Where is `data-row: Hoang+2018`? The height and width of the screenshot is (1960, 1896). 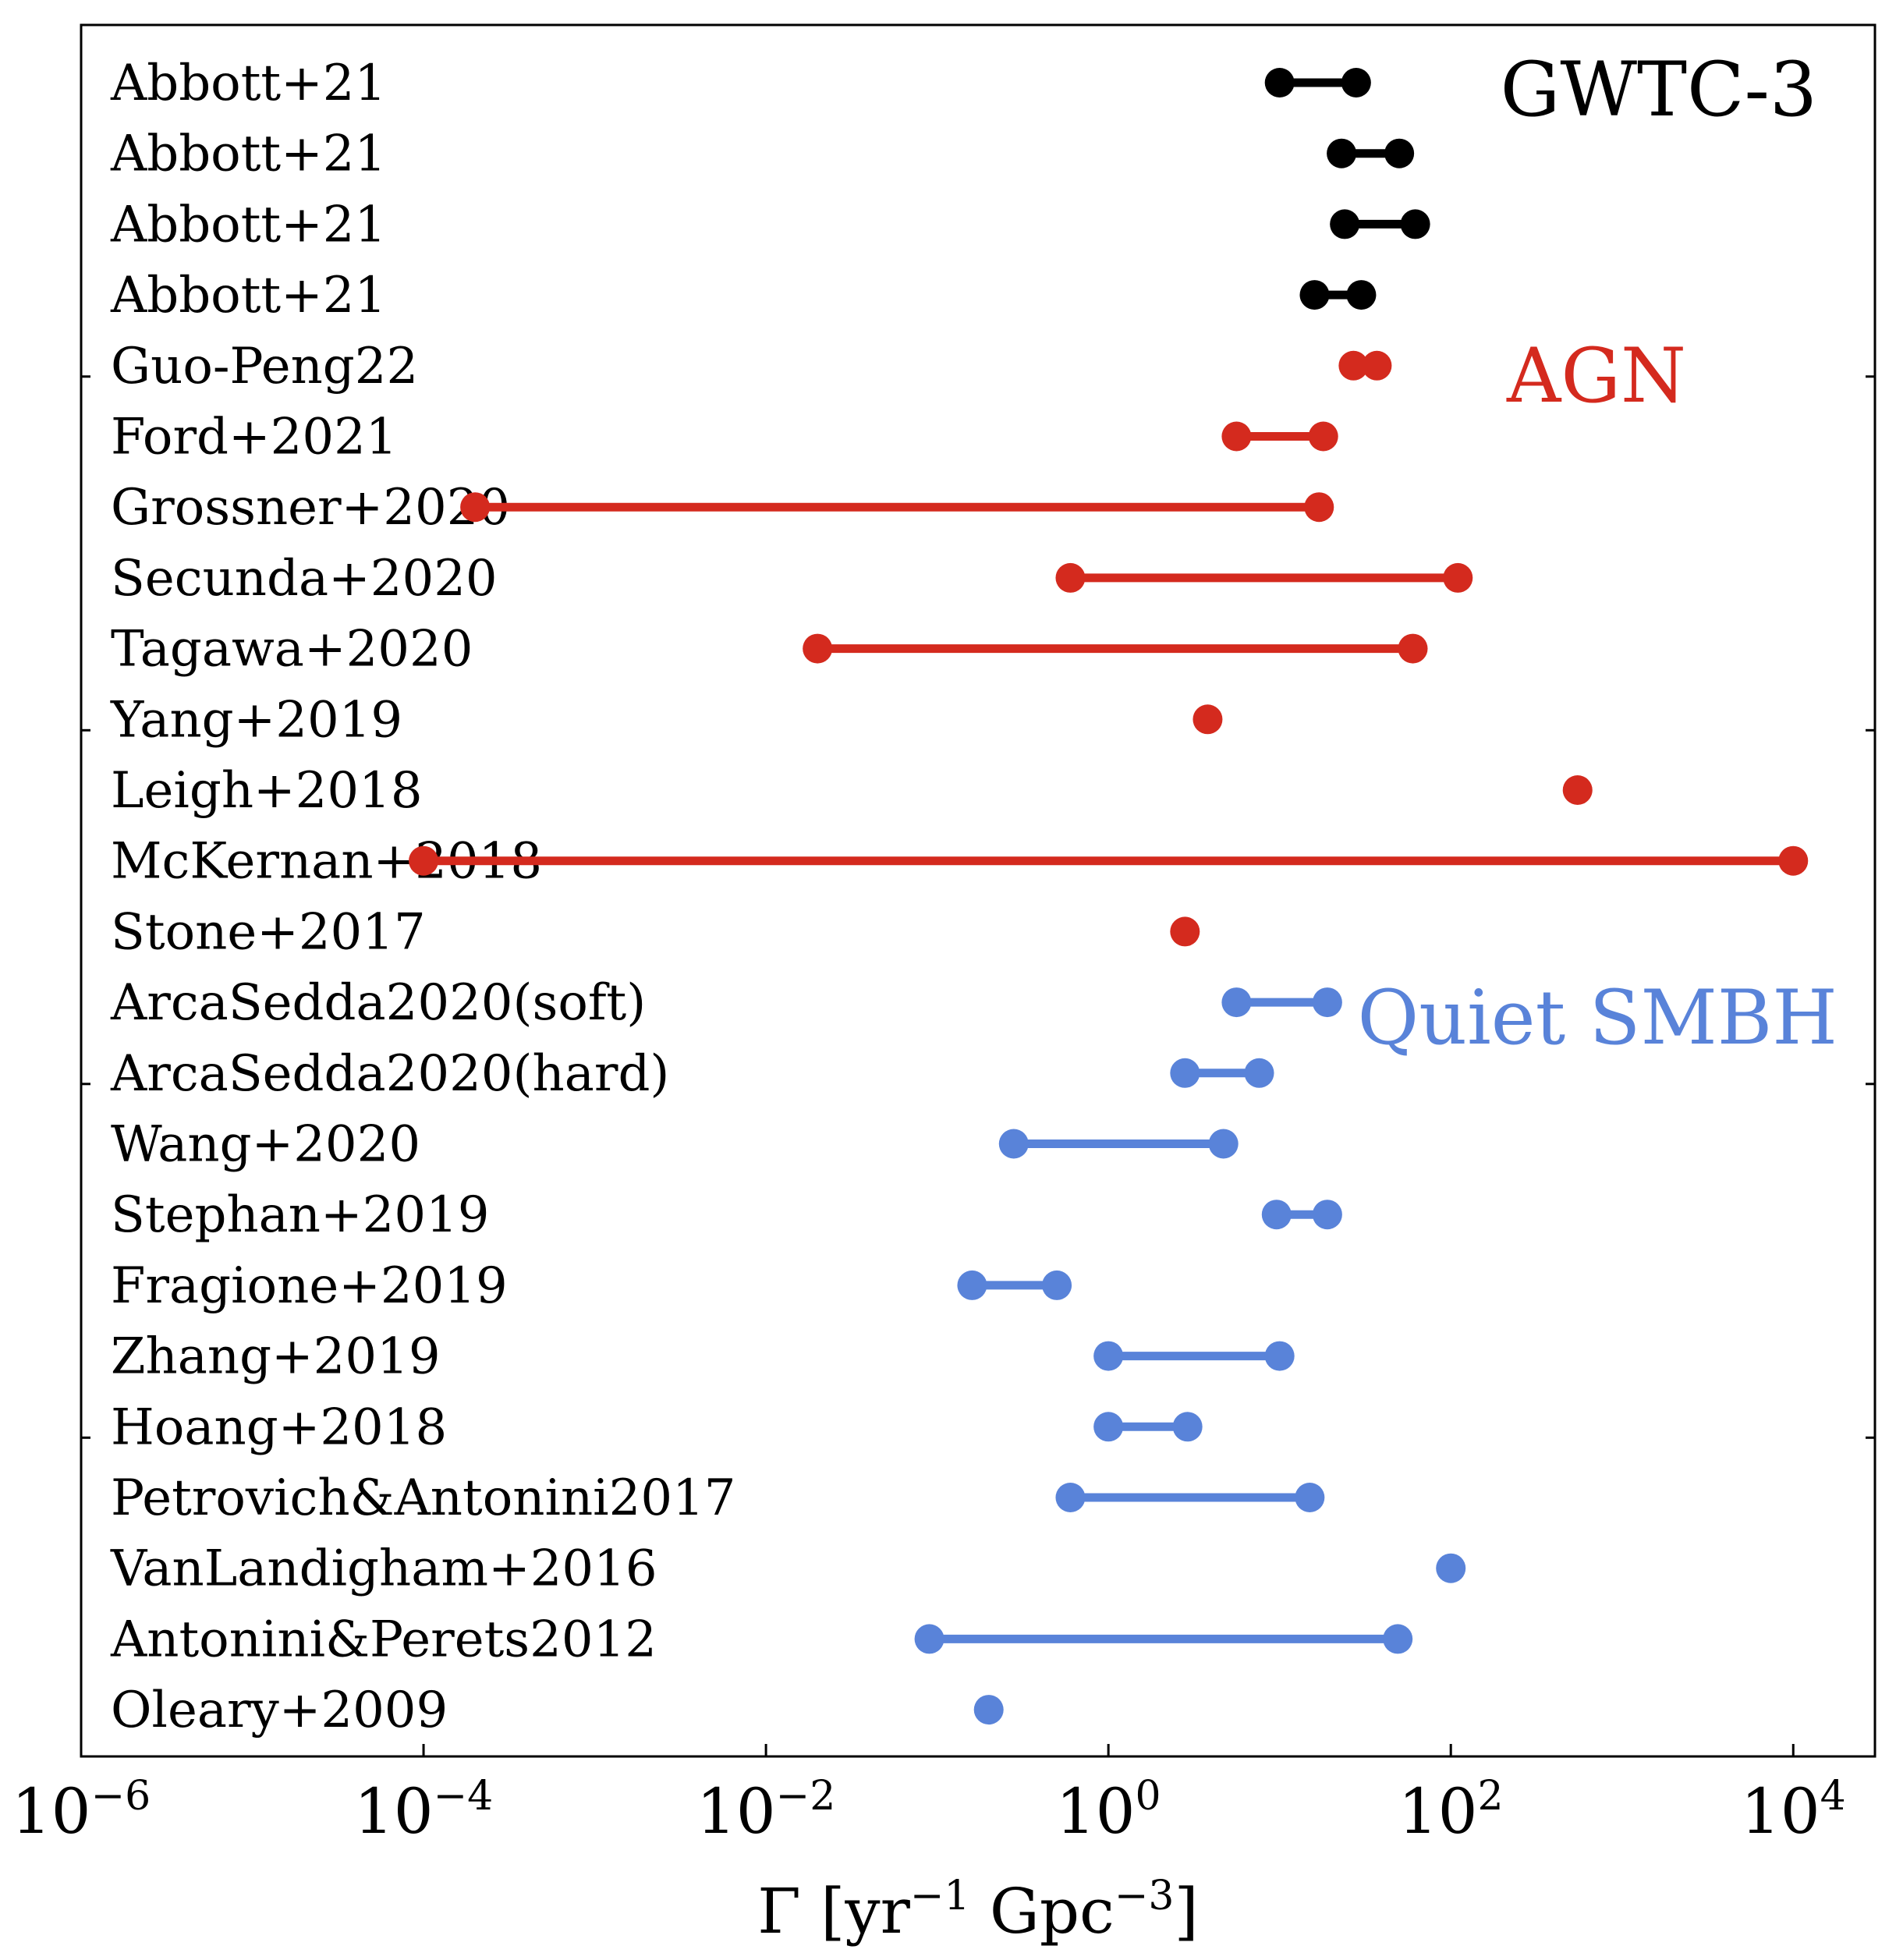
data-row: Hoang+2018 is located at coordinates (657, 1427).